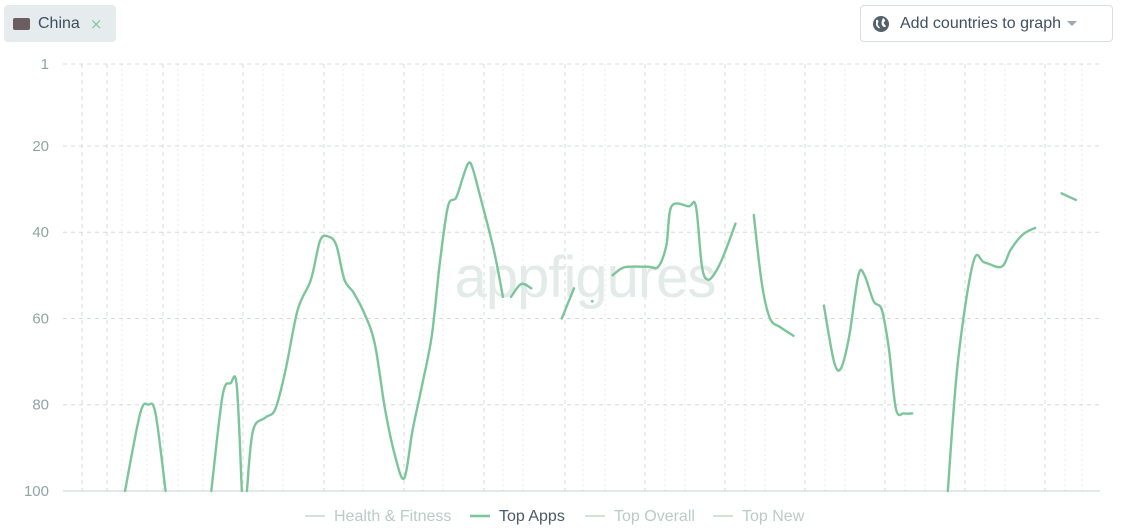  Describe the element at coordinates (654, 516) in the screenshot. I see `legend-label: Top Overall` at that location.